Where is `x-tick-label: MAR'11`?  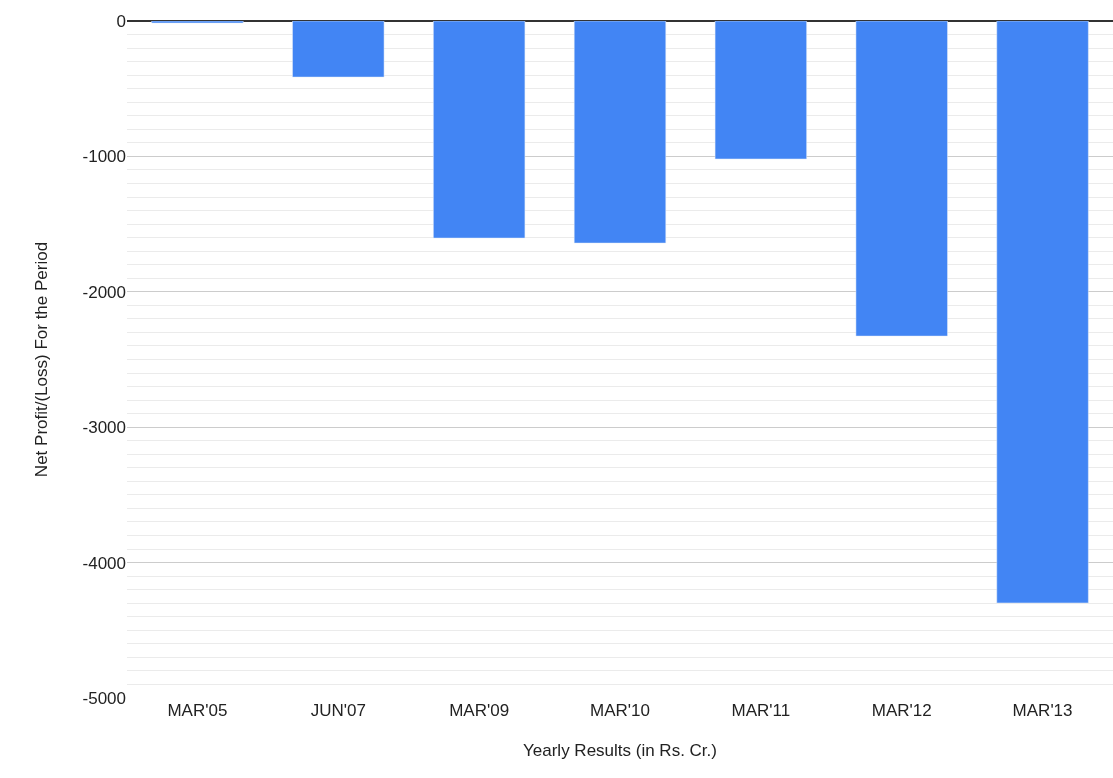
x-tick-label: MAR'11 is located at coordinates (761, 710).